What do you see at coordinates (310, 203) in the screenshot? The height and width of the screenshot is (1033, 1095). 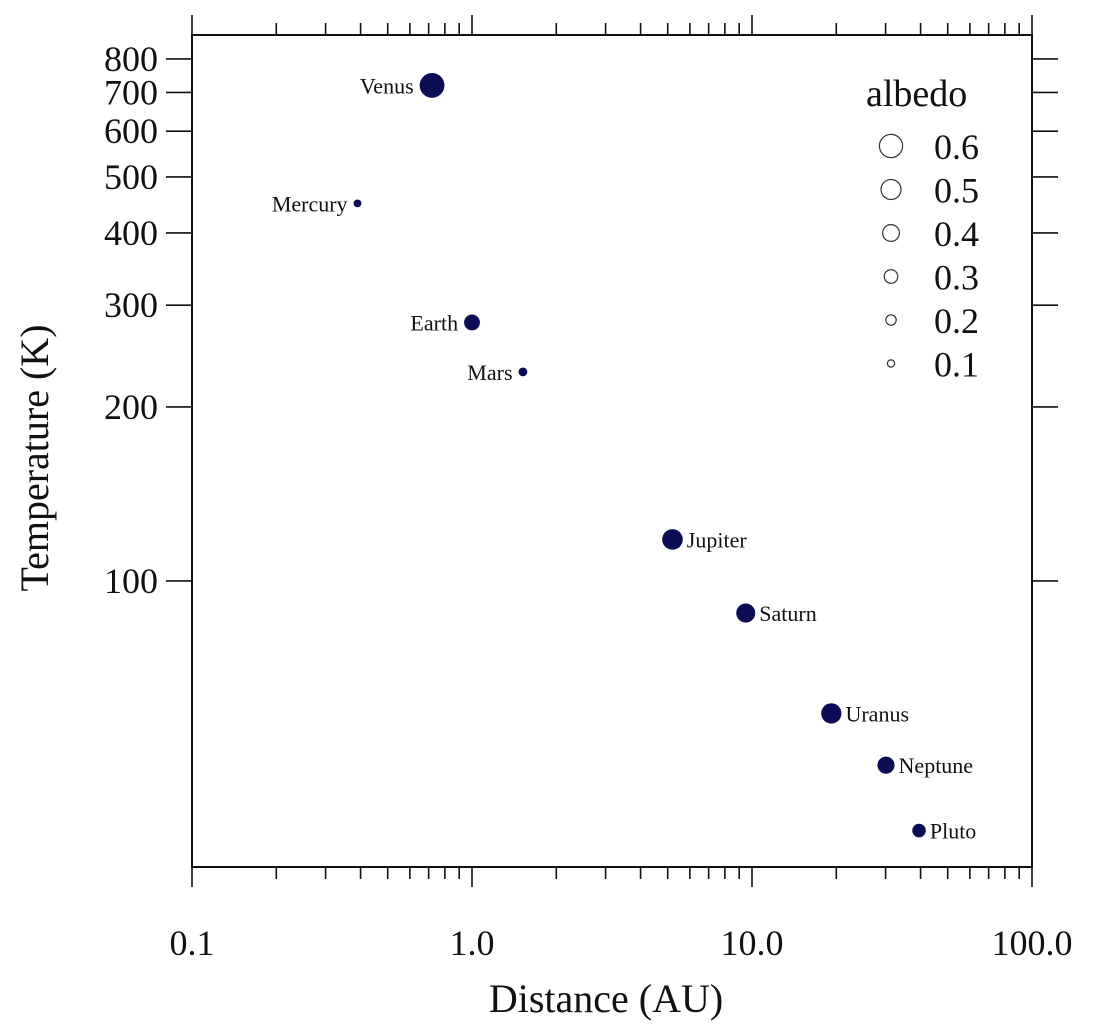 I see `point-label: Mercury` at bounding box center [310, 203].